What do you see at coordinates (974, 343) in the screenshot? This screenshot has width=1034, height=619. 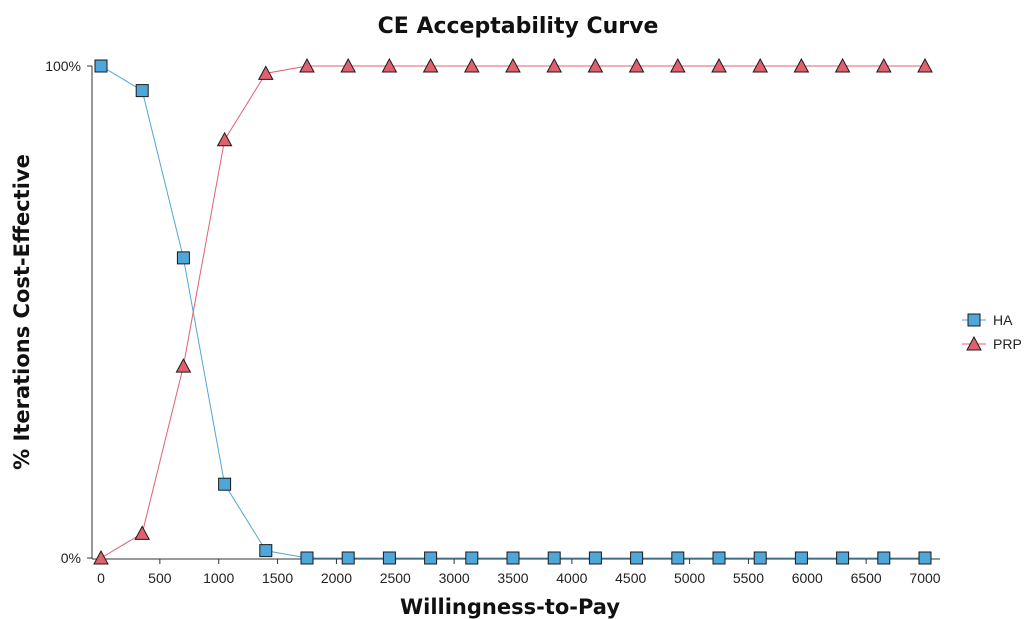 I see `legend-marker-prp` at bounding box center [974, 343].